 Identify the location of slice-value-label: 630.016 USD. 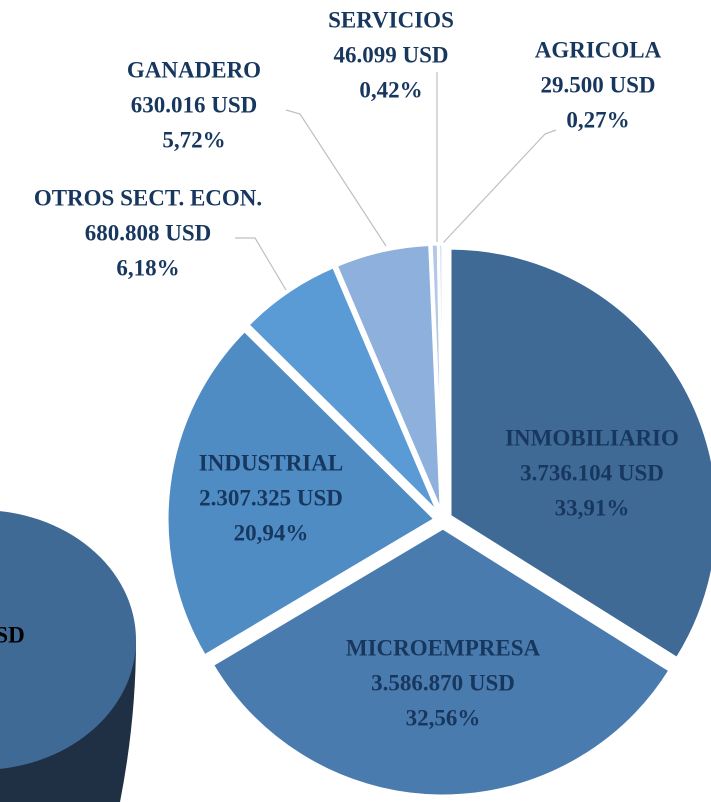
(194, 104).